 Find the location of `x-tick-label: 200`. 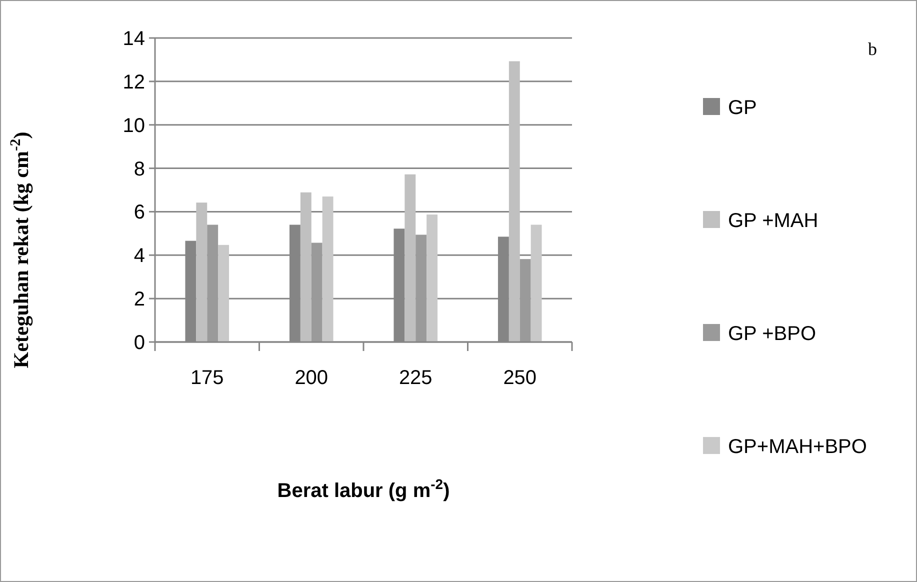

x-tick-label: 200 is located at coordinates (311, 378).